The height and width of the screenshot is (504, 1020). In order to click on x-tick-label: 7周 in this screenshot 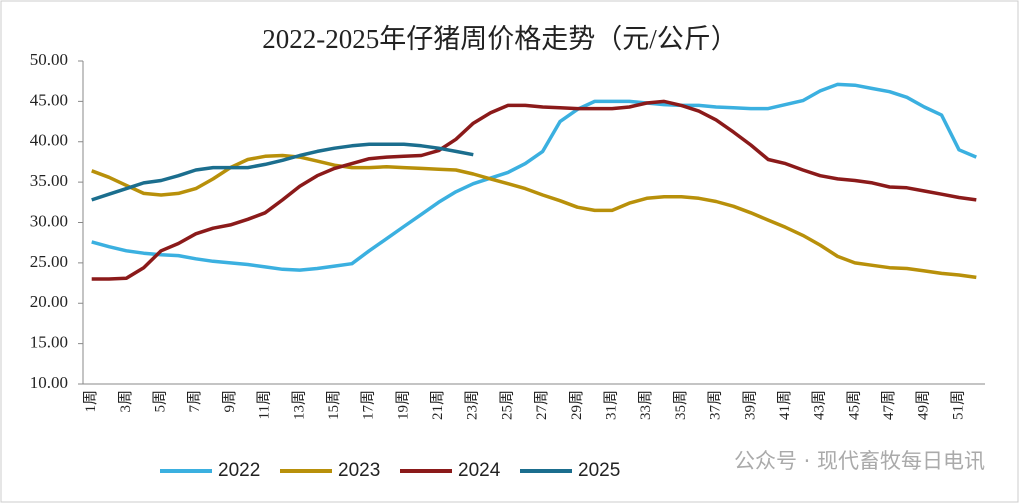, I will do `click(194, 401)`.